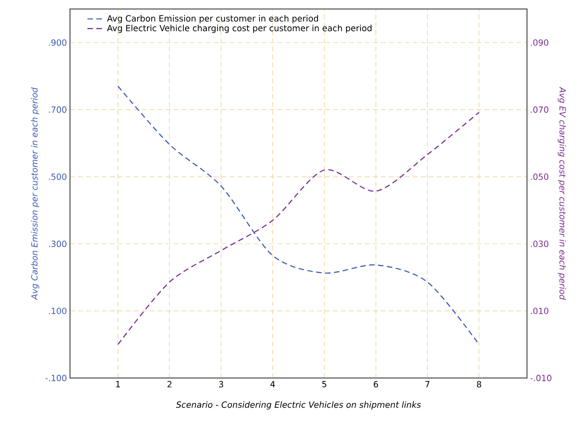  I want to click on x-axis-title: Scenario - Considering Electric Vehicles on shipment links, so click(298, 405).